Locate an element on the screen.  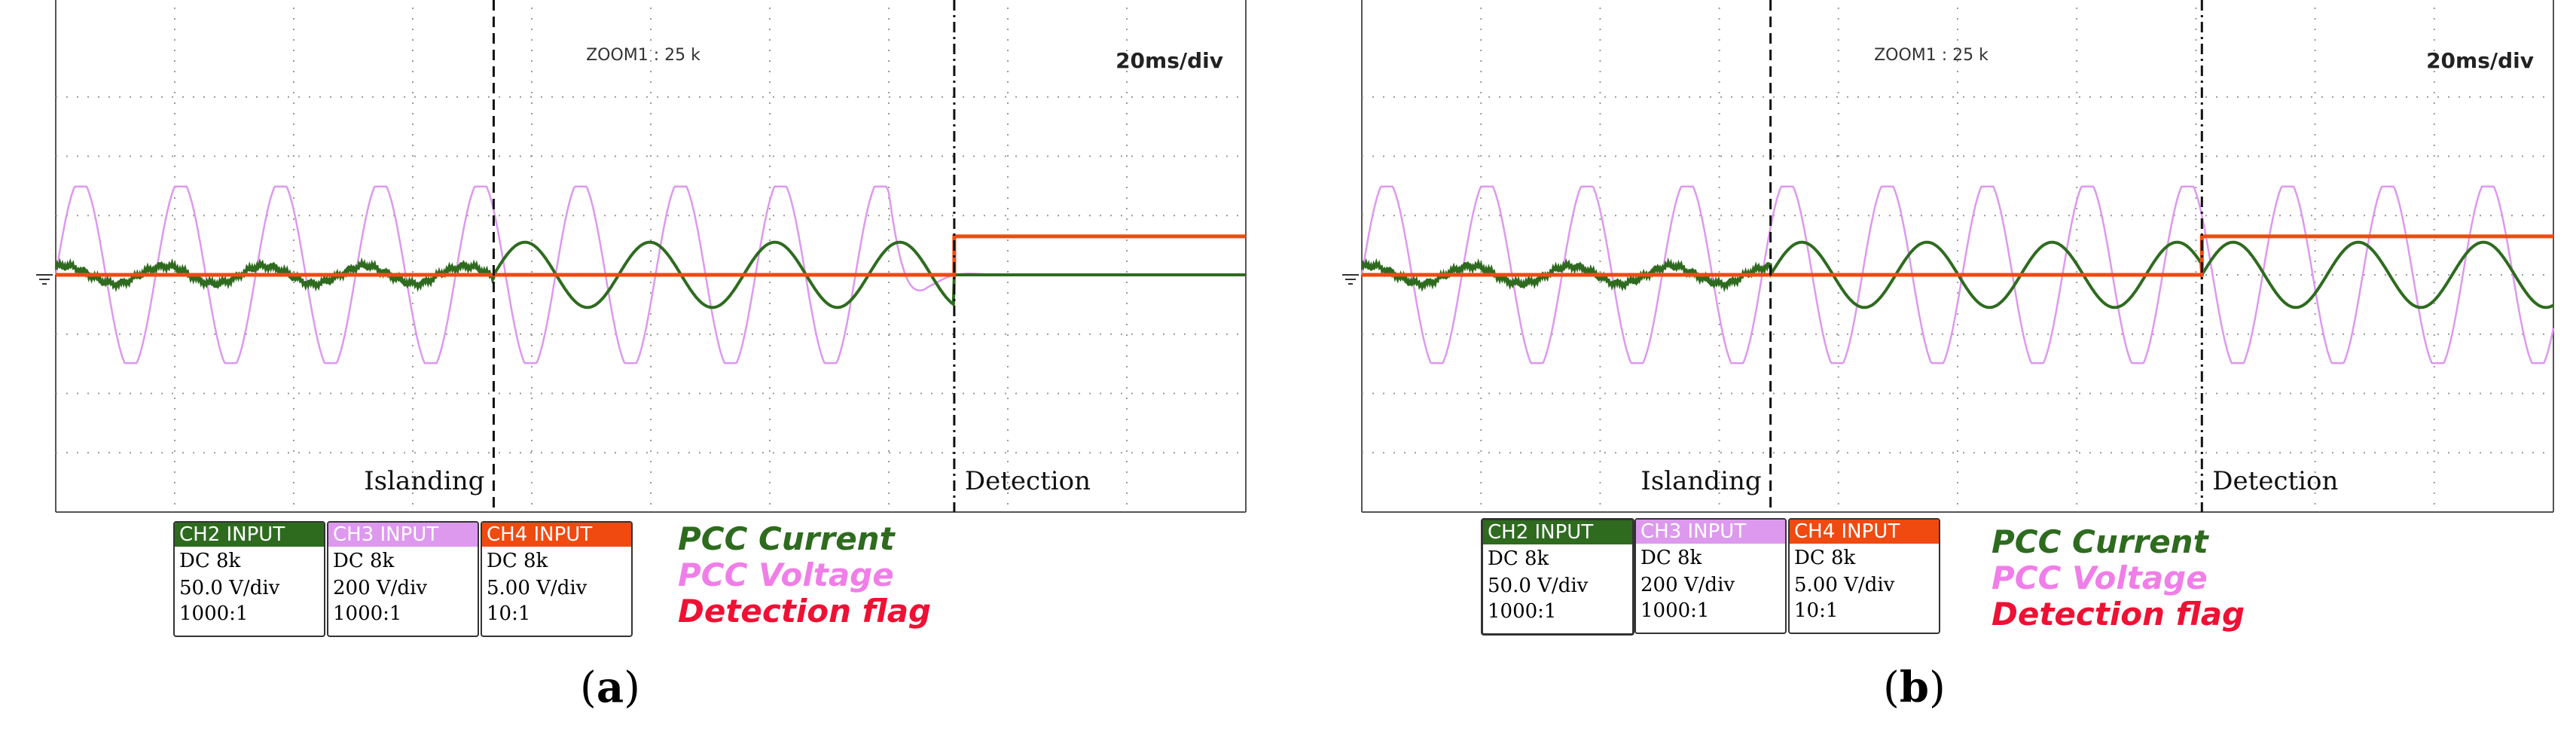
pcc-current-trace is located at coordinates (650, 274).